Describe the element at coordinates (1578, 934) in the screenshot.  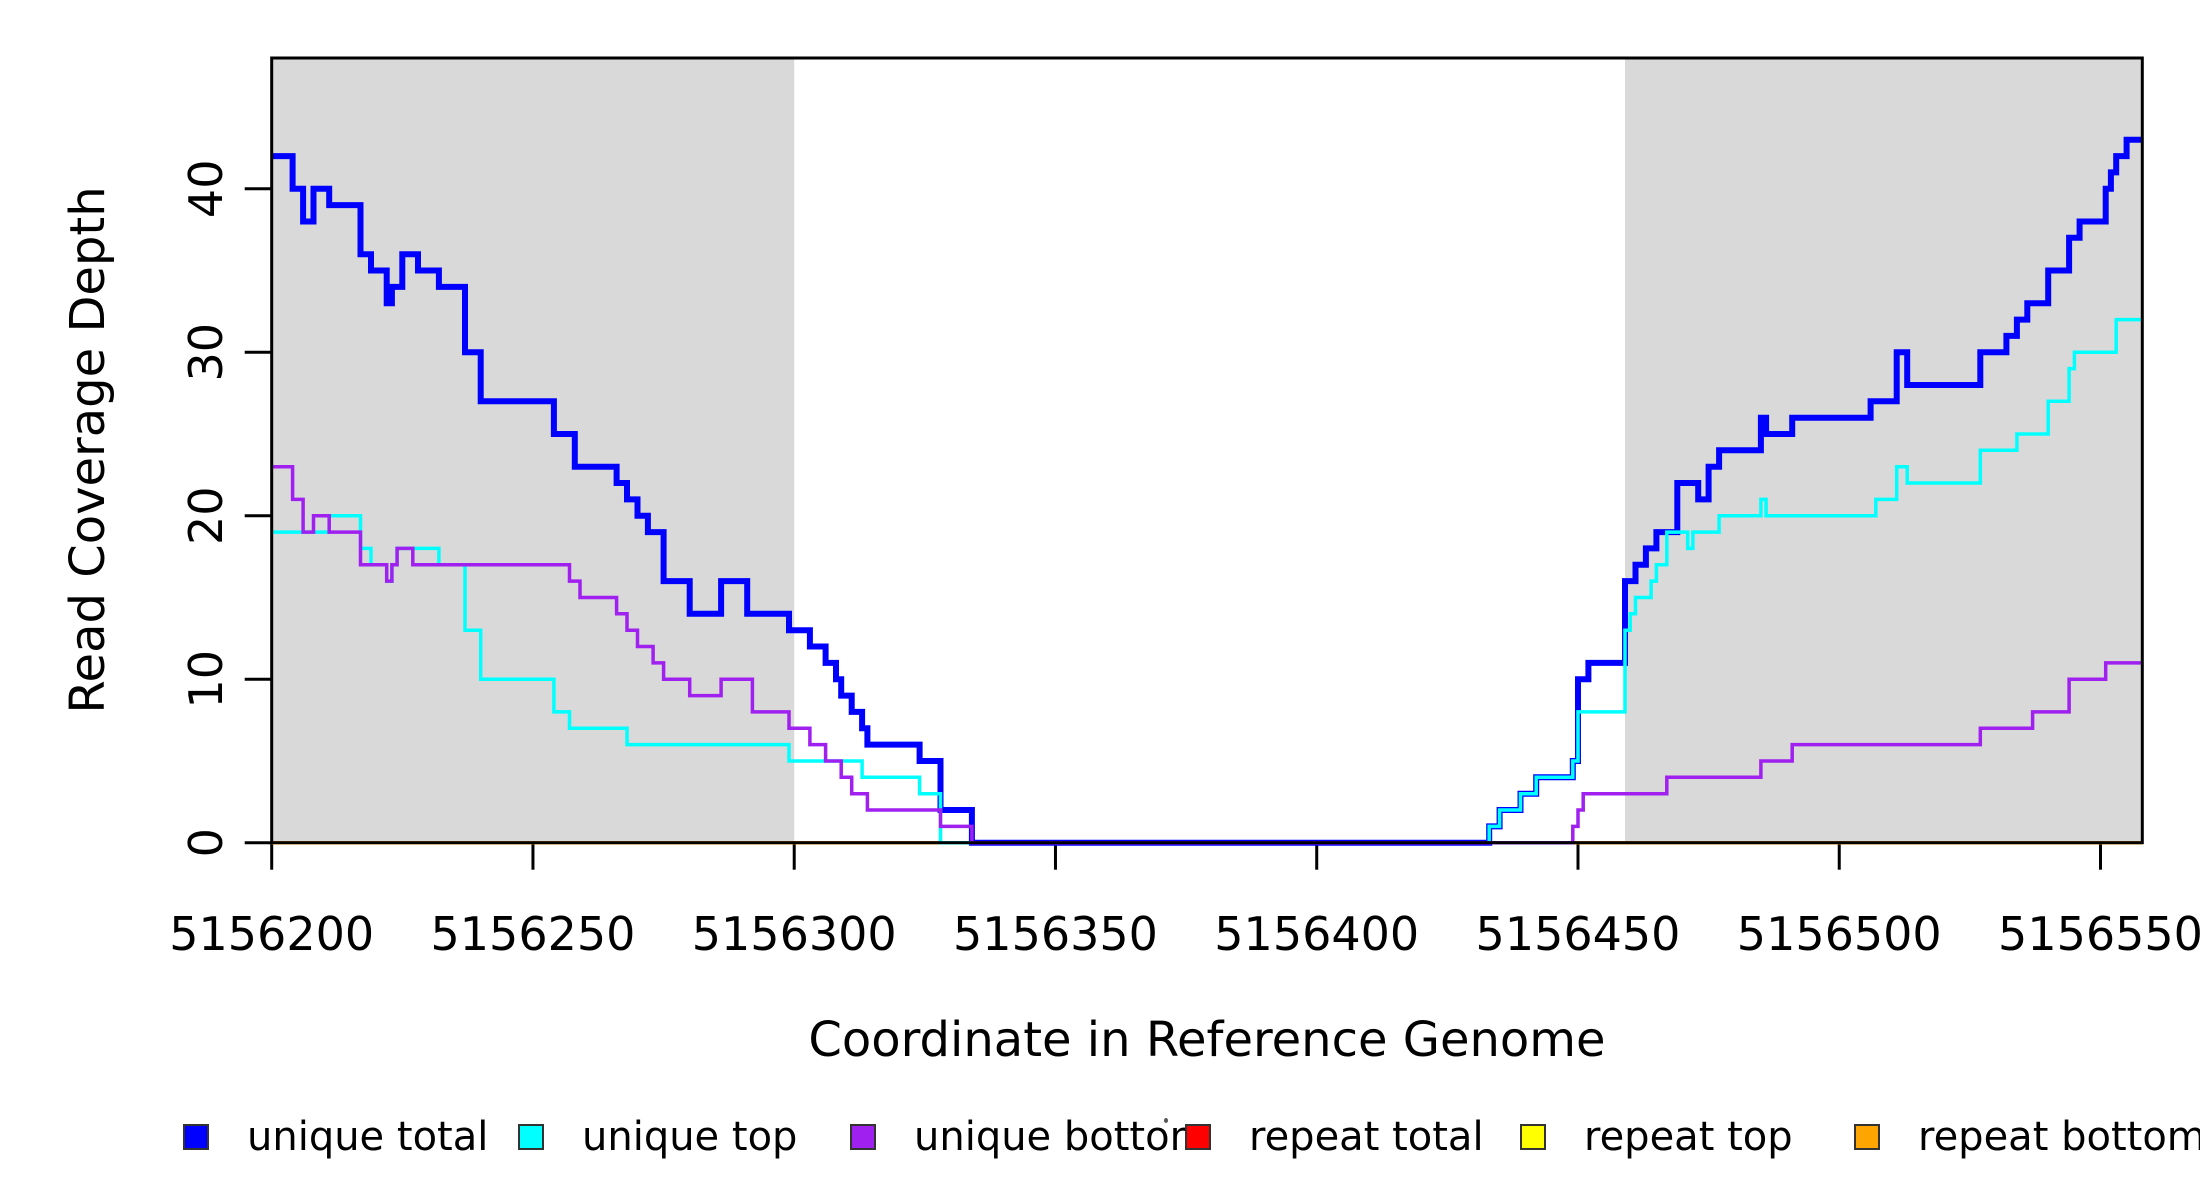
I see `x-tick-label: 5156450` at that location.